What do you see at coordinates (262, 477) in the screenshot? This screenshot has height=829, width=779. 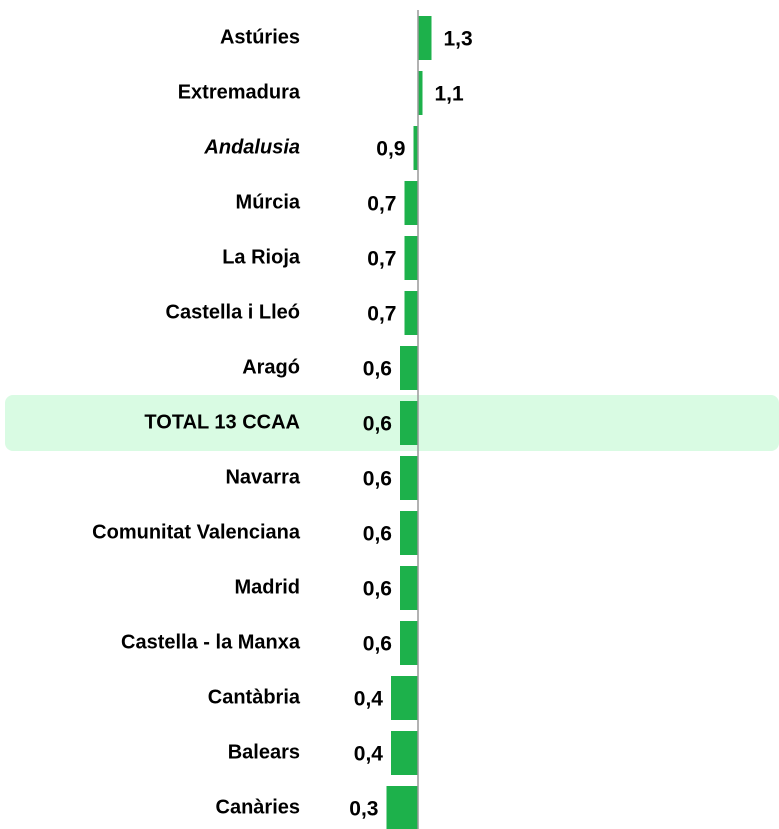 I see `category-label: Navarra` at bounding box center [262, 477].